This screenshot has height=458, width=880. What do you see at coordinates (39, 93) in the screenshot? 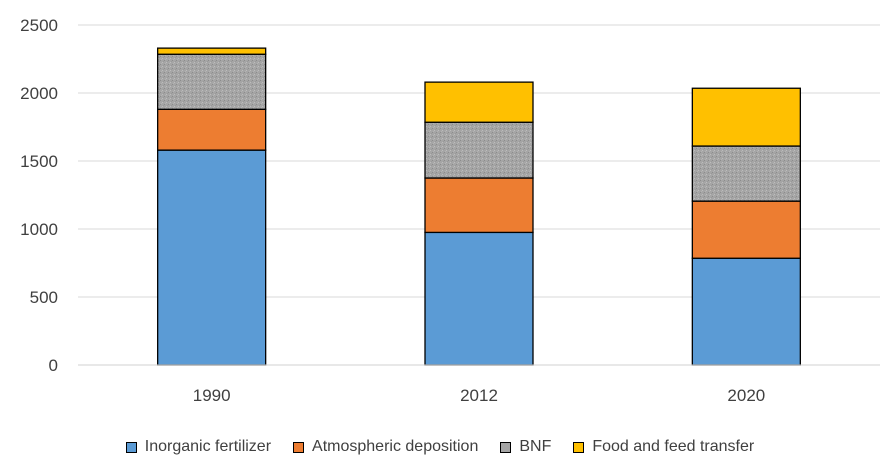
I see `y-tick-label: 2000` at bounding box center [39, 93].